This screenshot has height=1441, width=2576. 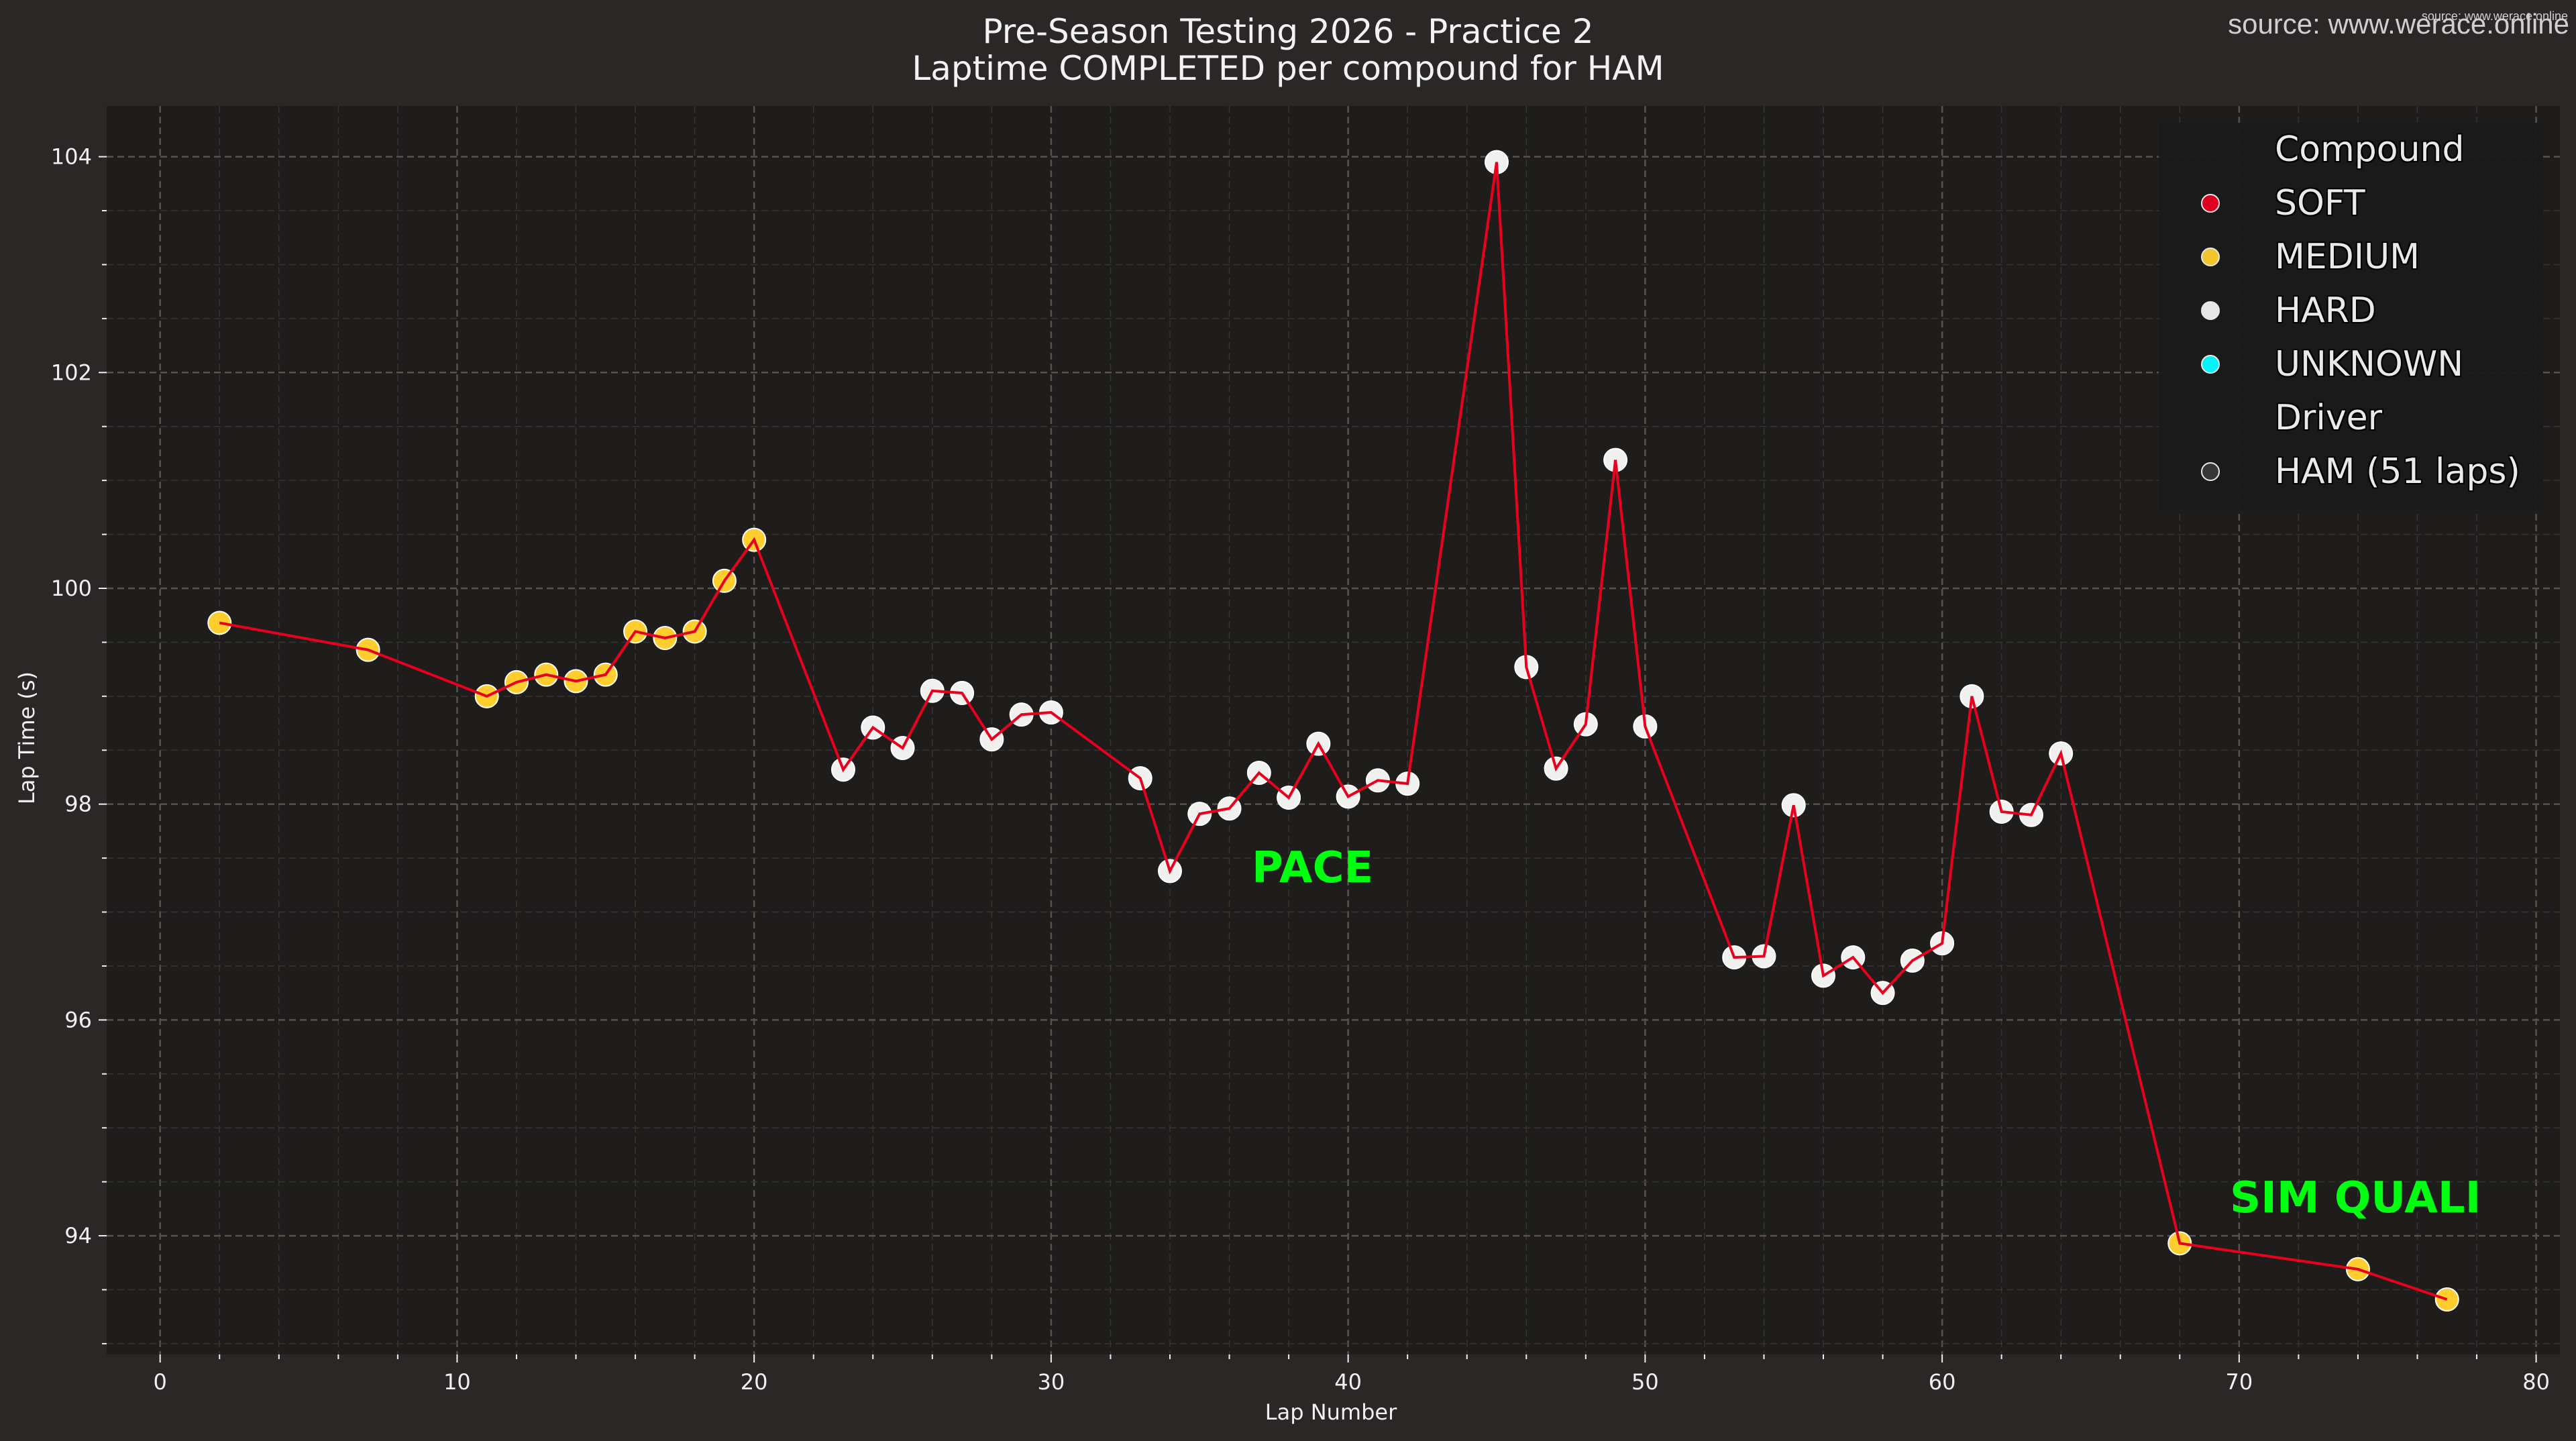 I want to click on legend-item-driver: HAM (51 laps), so click(x=2351, y=471).